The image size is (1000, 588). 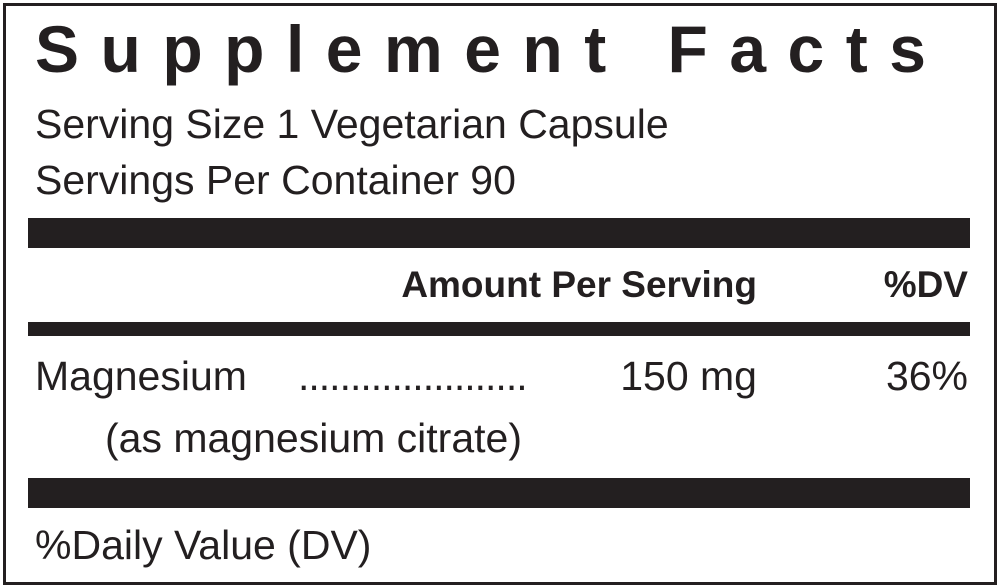 I want to click on nutrient-name: Magnesium, so click(x=141, y=376).